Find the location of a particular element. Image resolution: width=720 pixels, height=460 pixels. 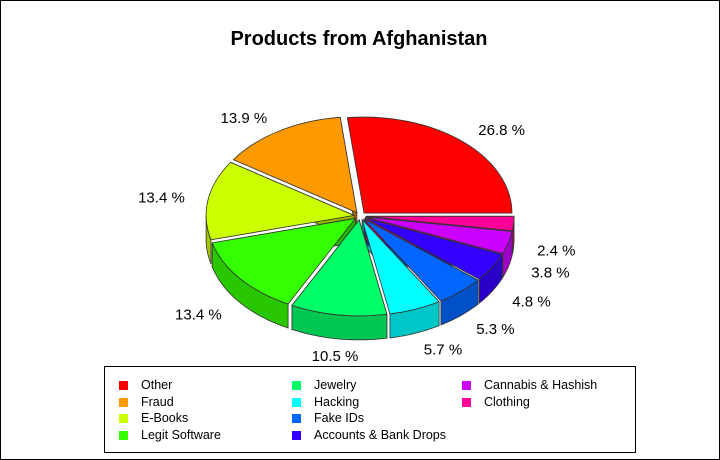

slice-label-e-books: 13.4 % is located at coordinates (161, 197).